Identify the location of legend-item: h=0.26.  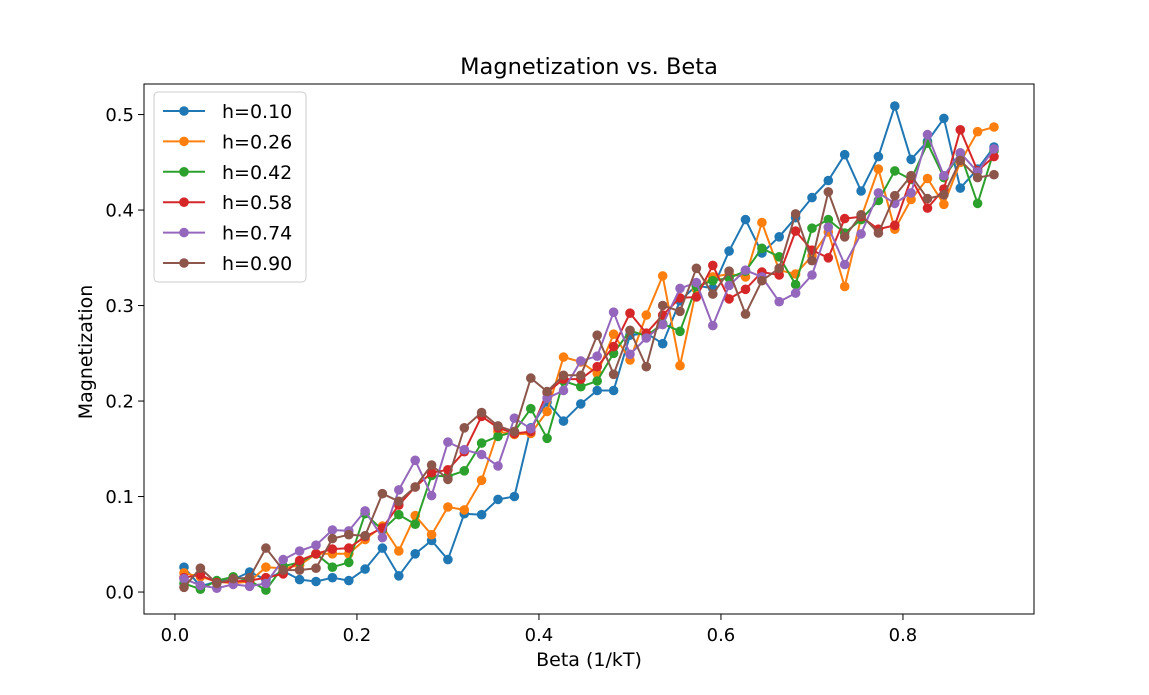
(227, 142).